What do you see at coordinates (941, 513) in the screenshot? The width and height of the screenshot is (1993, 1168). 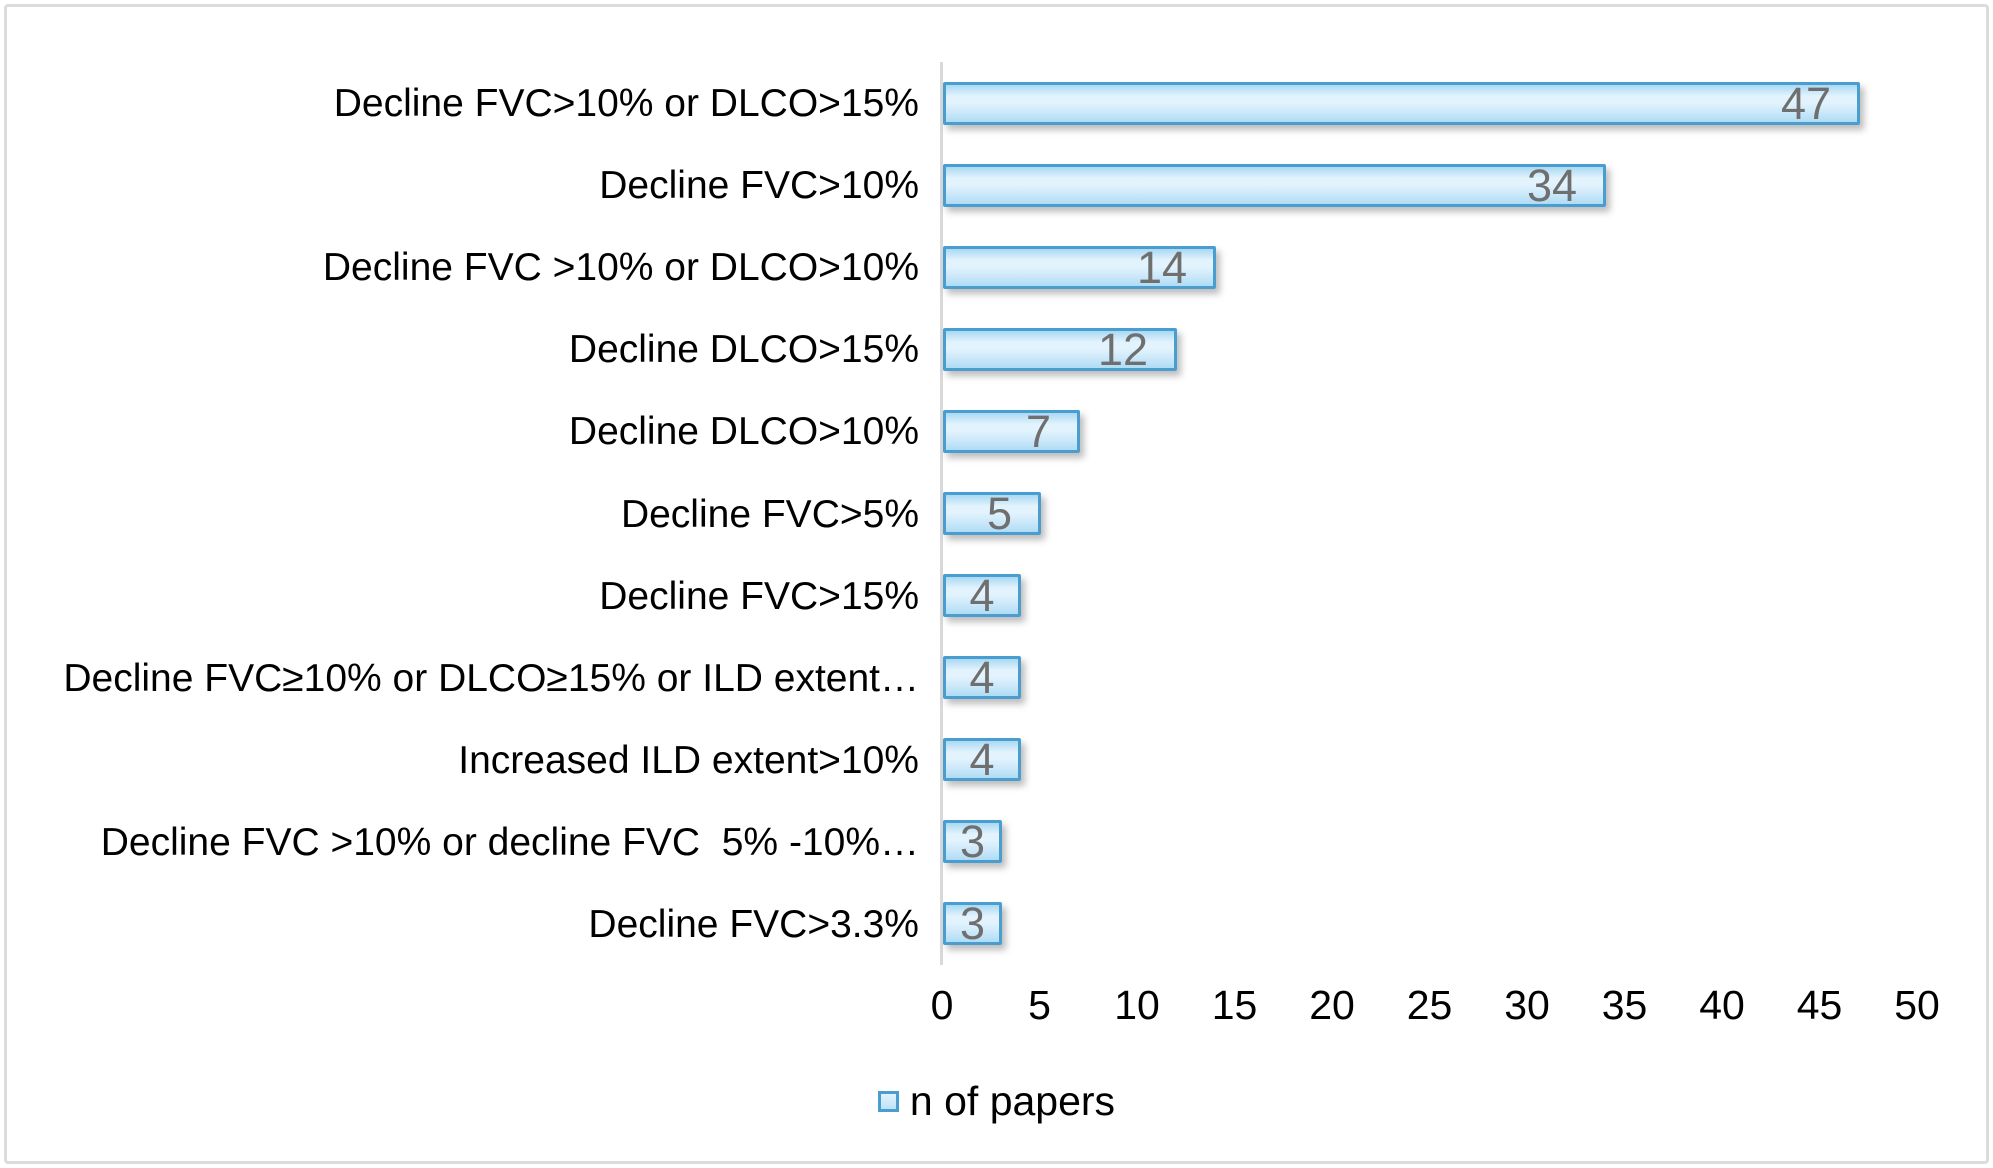 I see `y-axis-line` at bounding box center [941, 513].